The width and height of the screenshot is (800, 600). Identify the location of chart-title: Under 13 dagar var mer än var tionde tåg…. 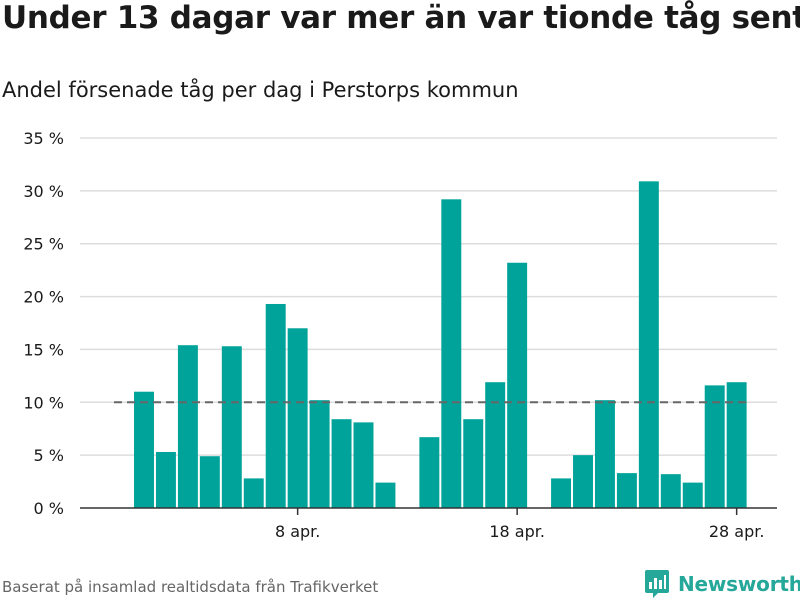
(401, 18).